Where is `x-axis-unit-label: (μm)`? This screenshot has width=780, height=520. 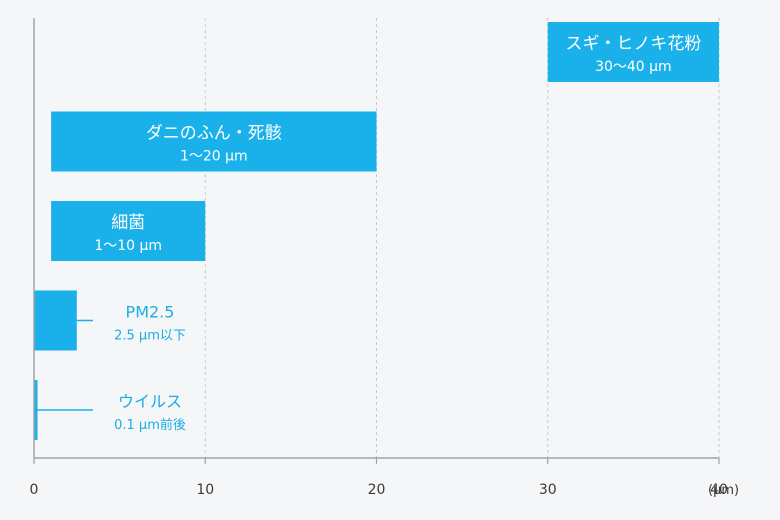
x-axis-unit-label: (μm) is located at coordinates (723, 490).